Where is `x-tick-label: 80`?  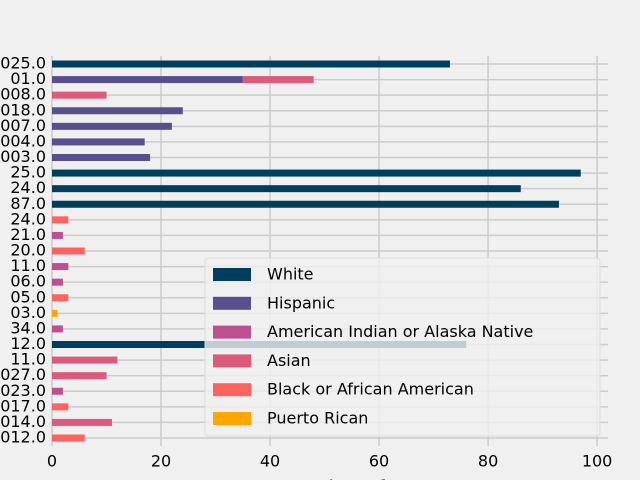 x-tick-label: 80 is located at coordinates (488, 461).